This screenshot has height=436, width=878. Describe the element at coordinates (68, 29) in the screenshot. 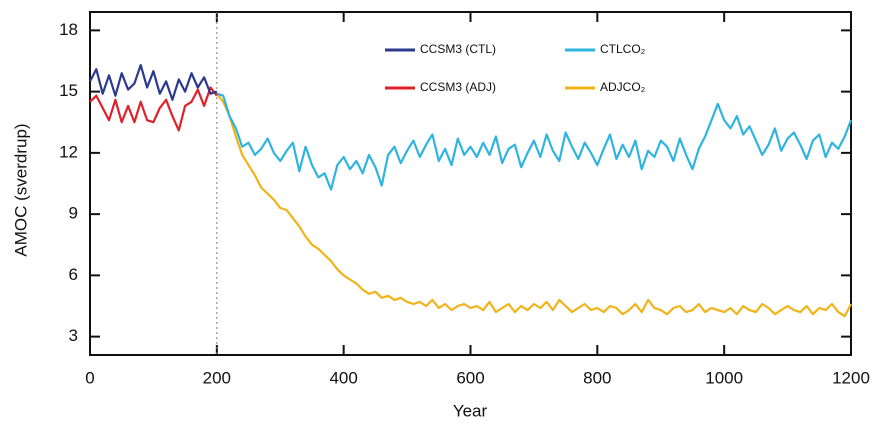

I see `y-tick-label: 18` at that location.